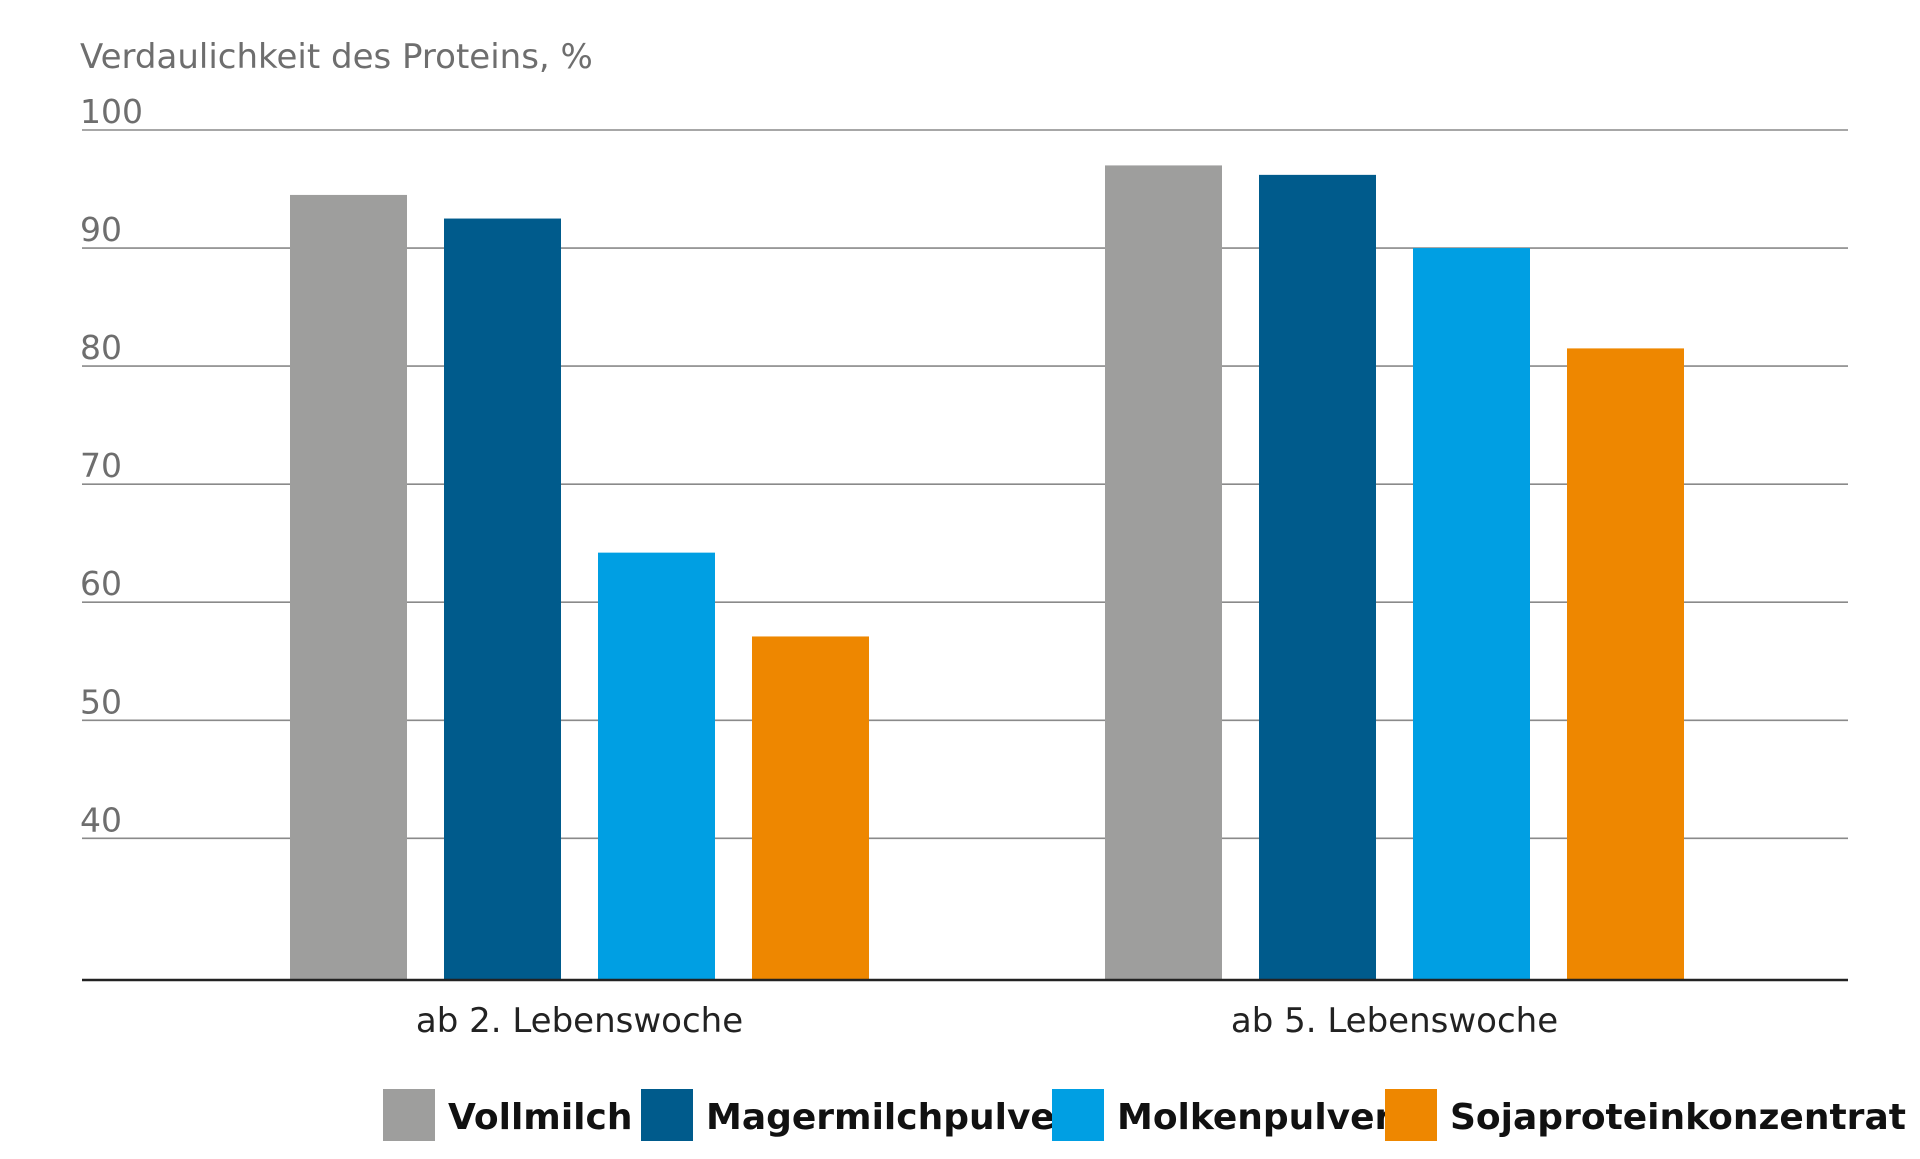  I want to click on y-axis-label: Verdaulichkeit des Proteins, %, so click(336, 57).